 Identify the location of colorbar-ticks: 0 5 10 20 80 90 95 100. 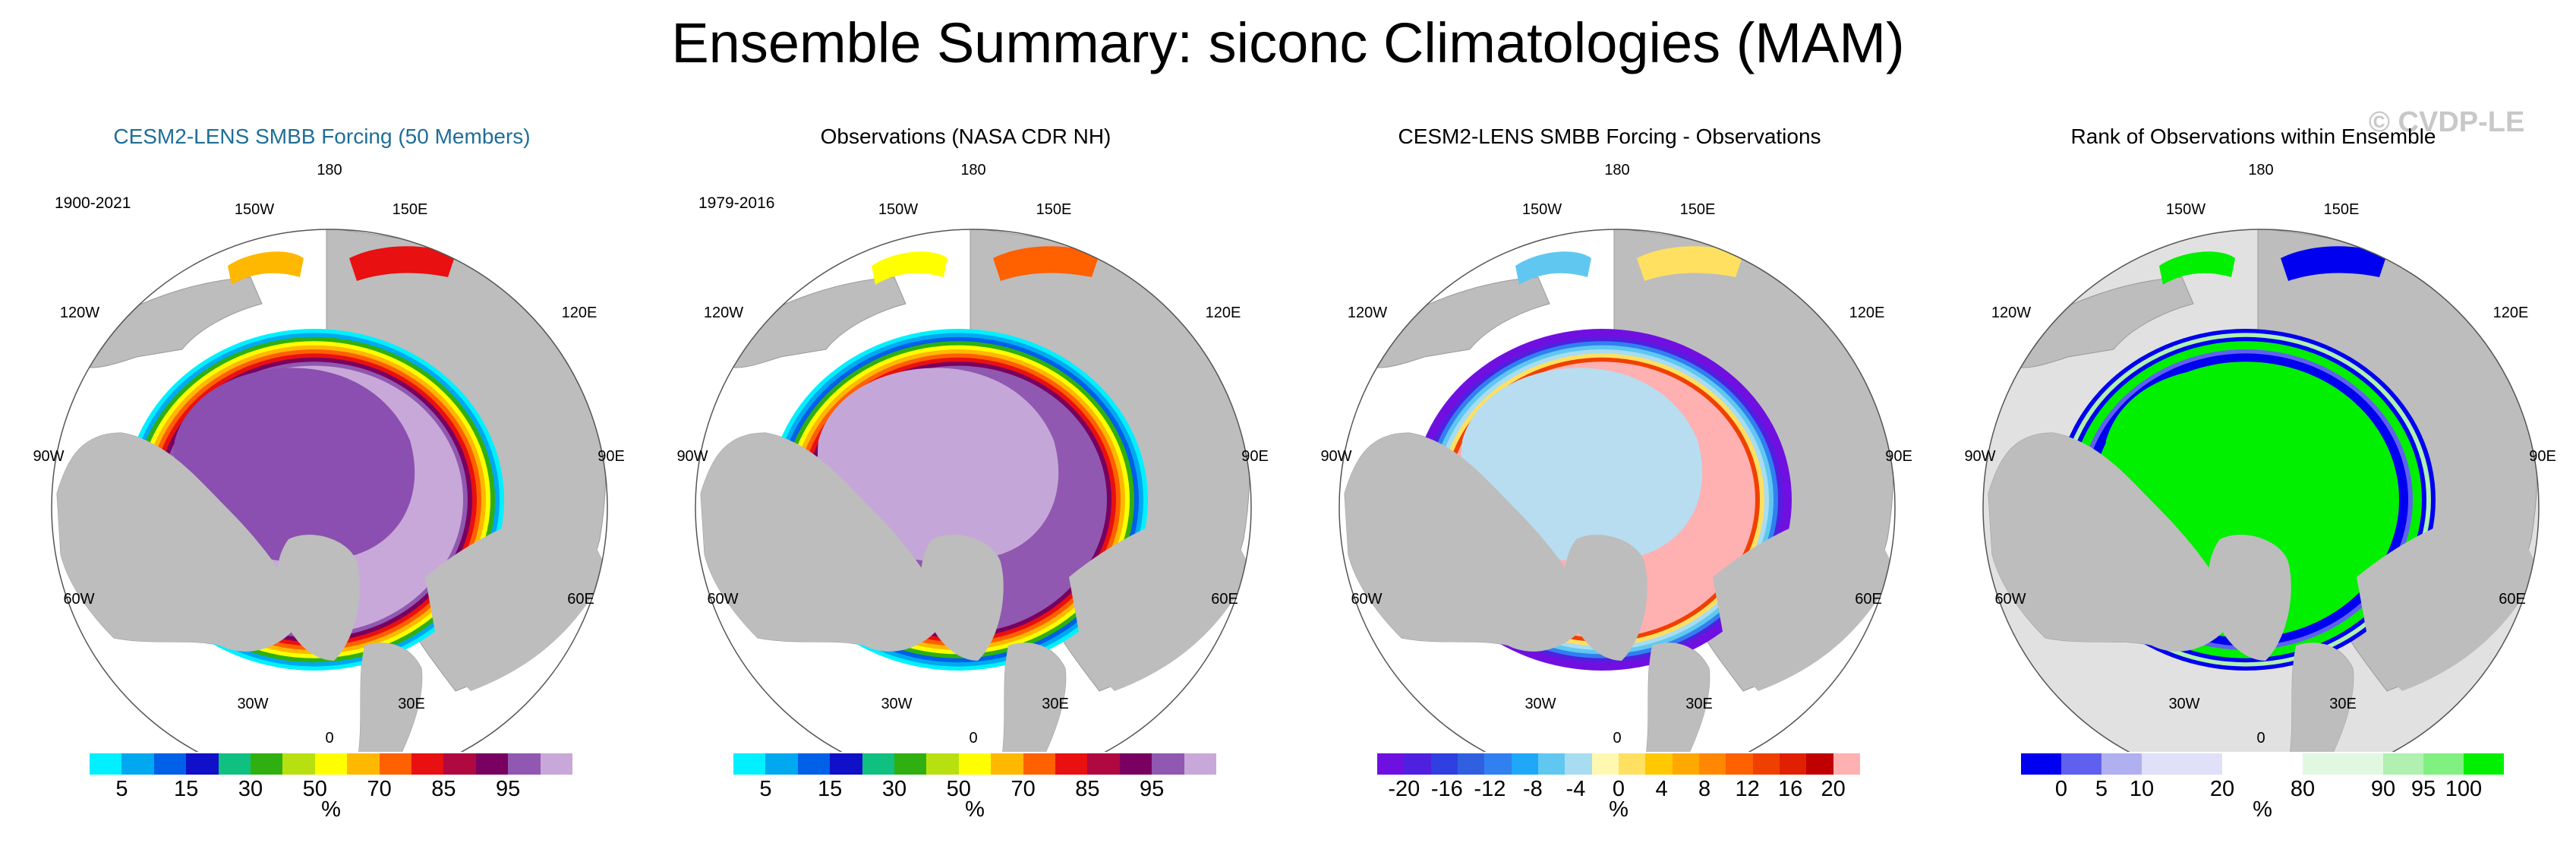
(2262, 792).